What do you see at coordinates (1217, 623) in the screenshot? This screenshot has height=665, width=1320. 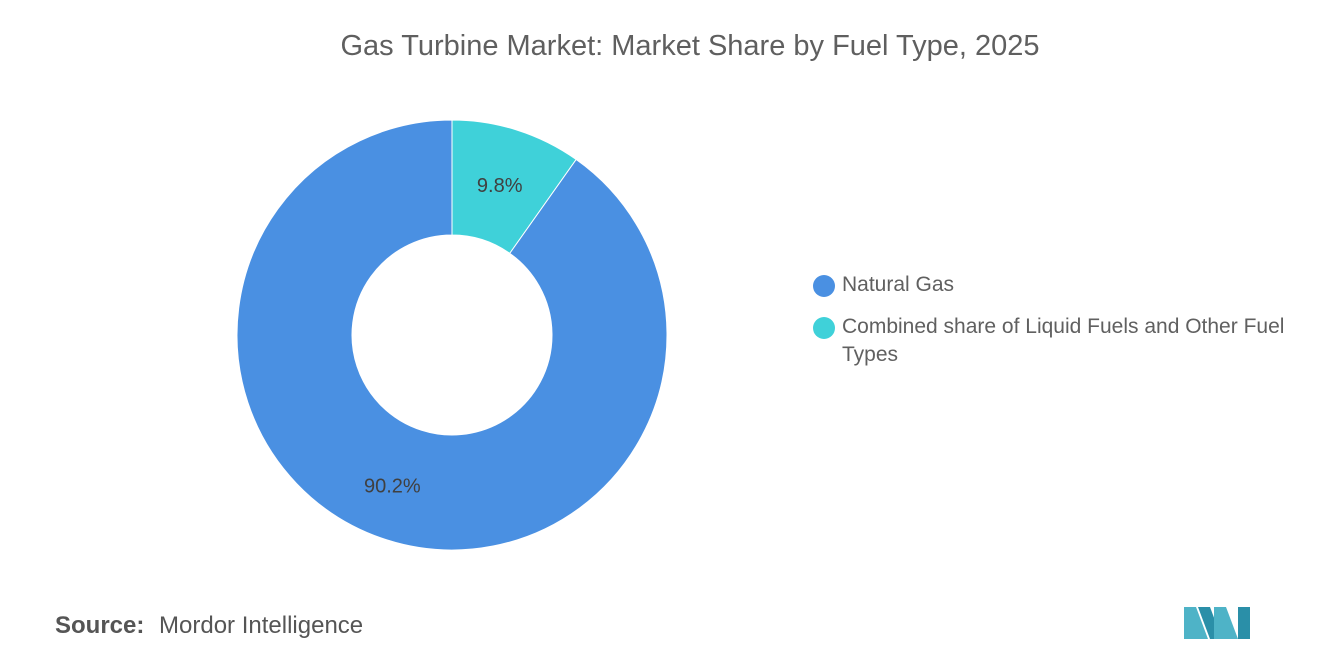 I see `mordor-intelligence-logo-icon` at bounding box center [1217, 623].